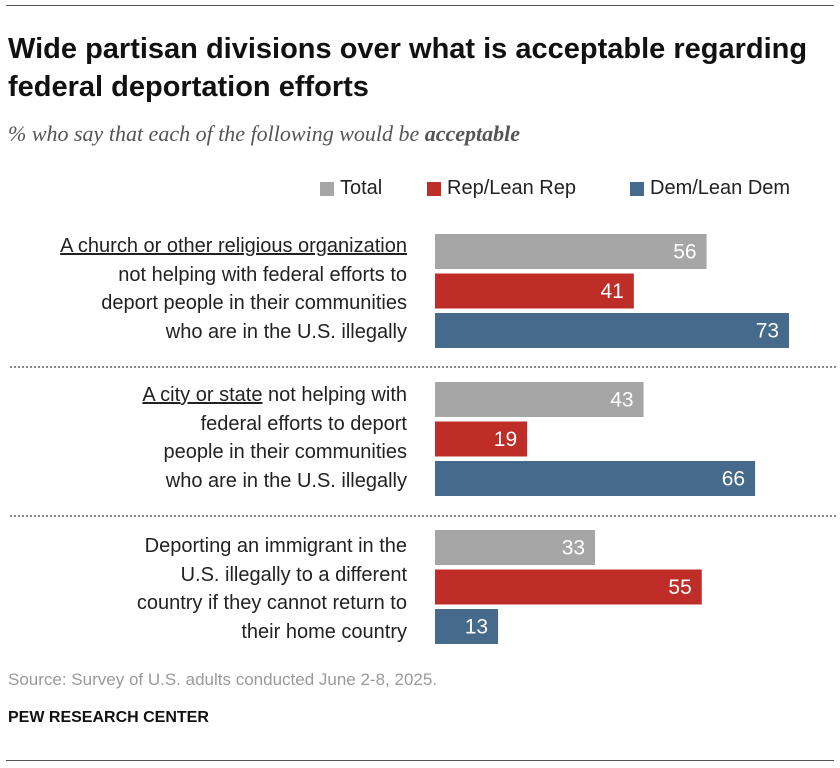 Image resolution: width=840 pixels, height=768 pixels. Describe the element at coordinates (539, 399) in the screenshot. I see `bar-total-q2` at that location.